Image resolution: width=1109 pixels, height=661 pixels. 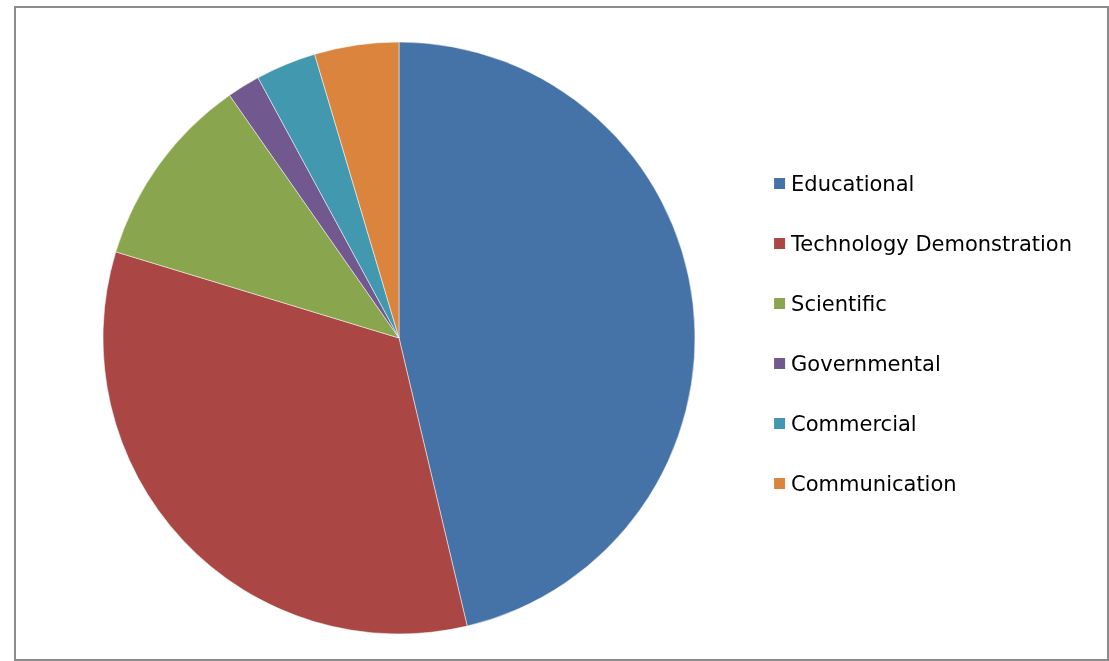 What do you see at coordinates (866, 363) in the screenshot?
I see `legend-label: Governmental` at bounding box center [866, 363].